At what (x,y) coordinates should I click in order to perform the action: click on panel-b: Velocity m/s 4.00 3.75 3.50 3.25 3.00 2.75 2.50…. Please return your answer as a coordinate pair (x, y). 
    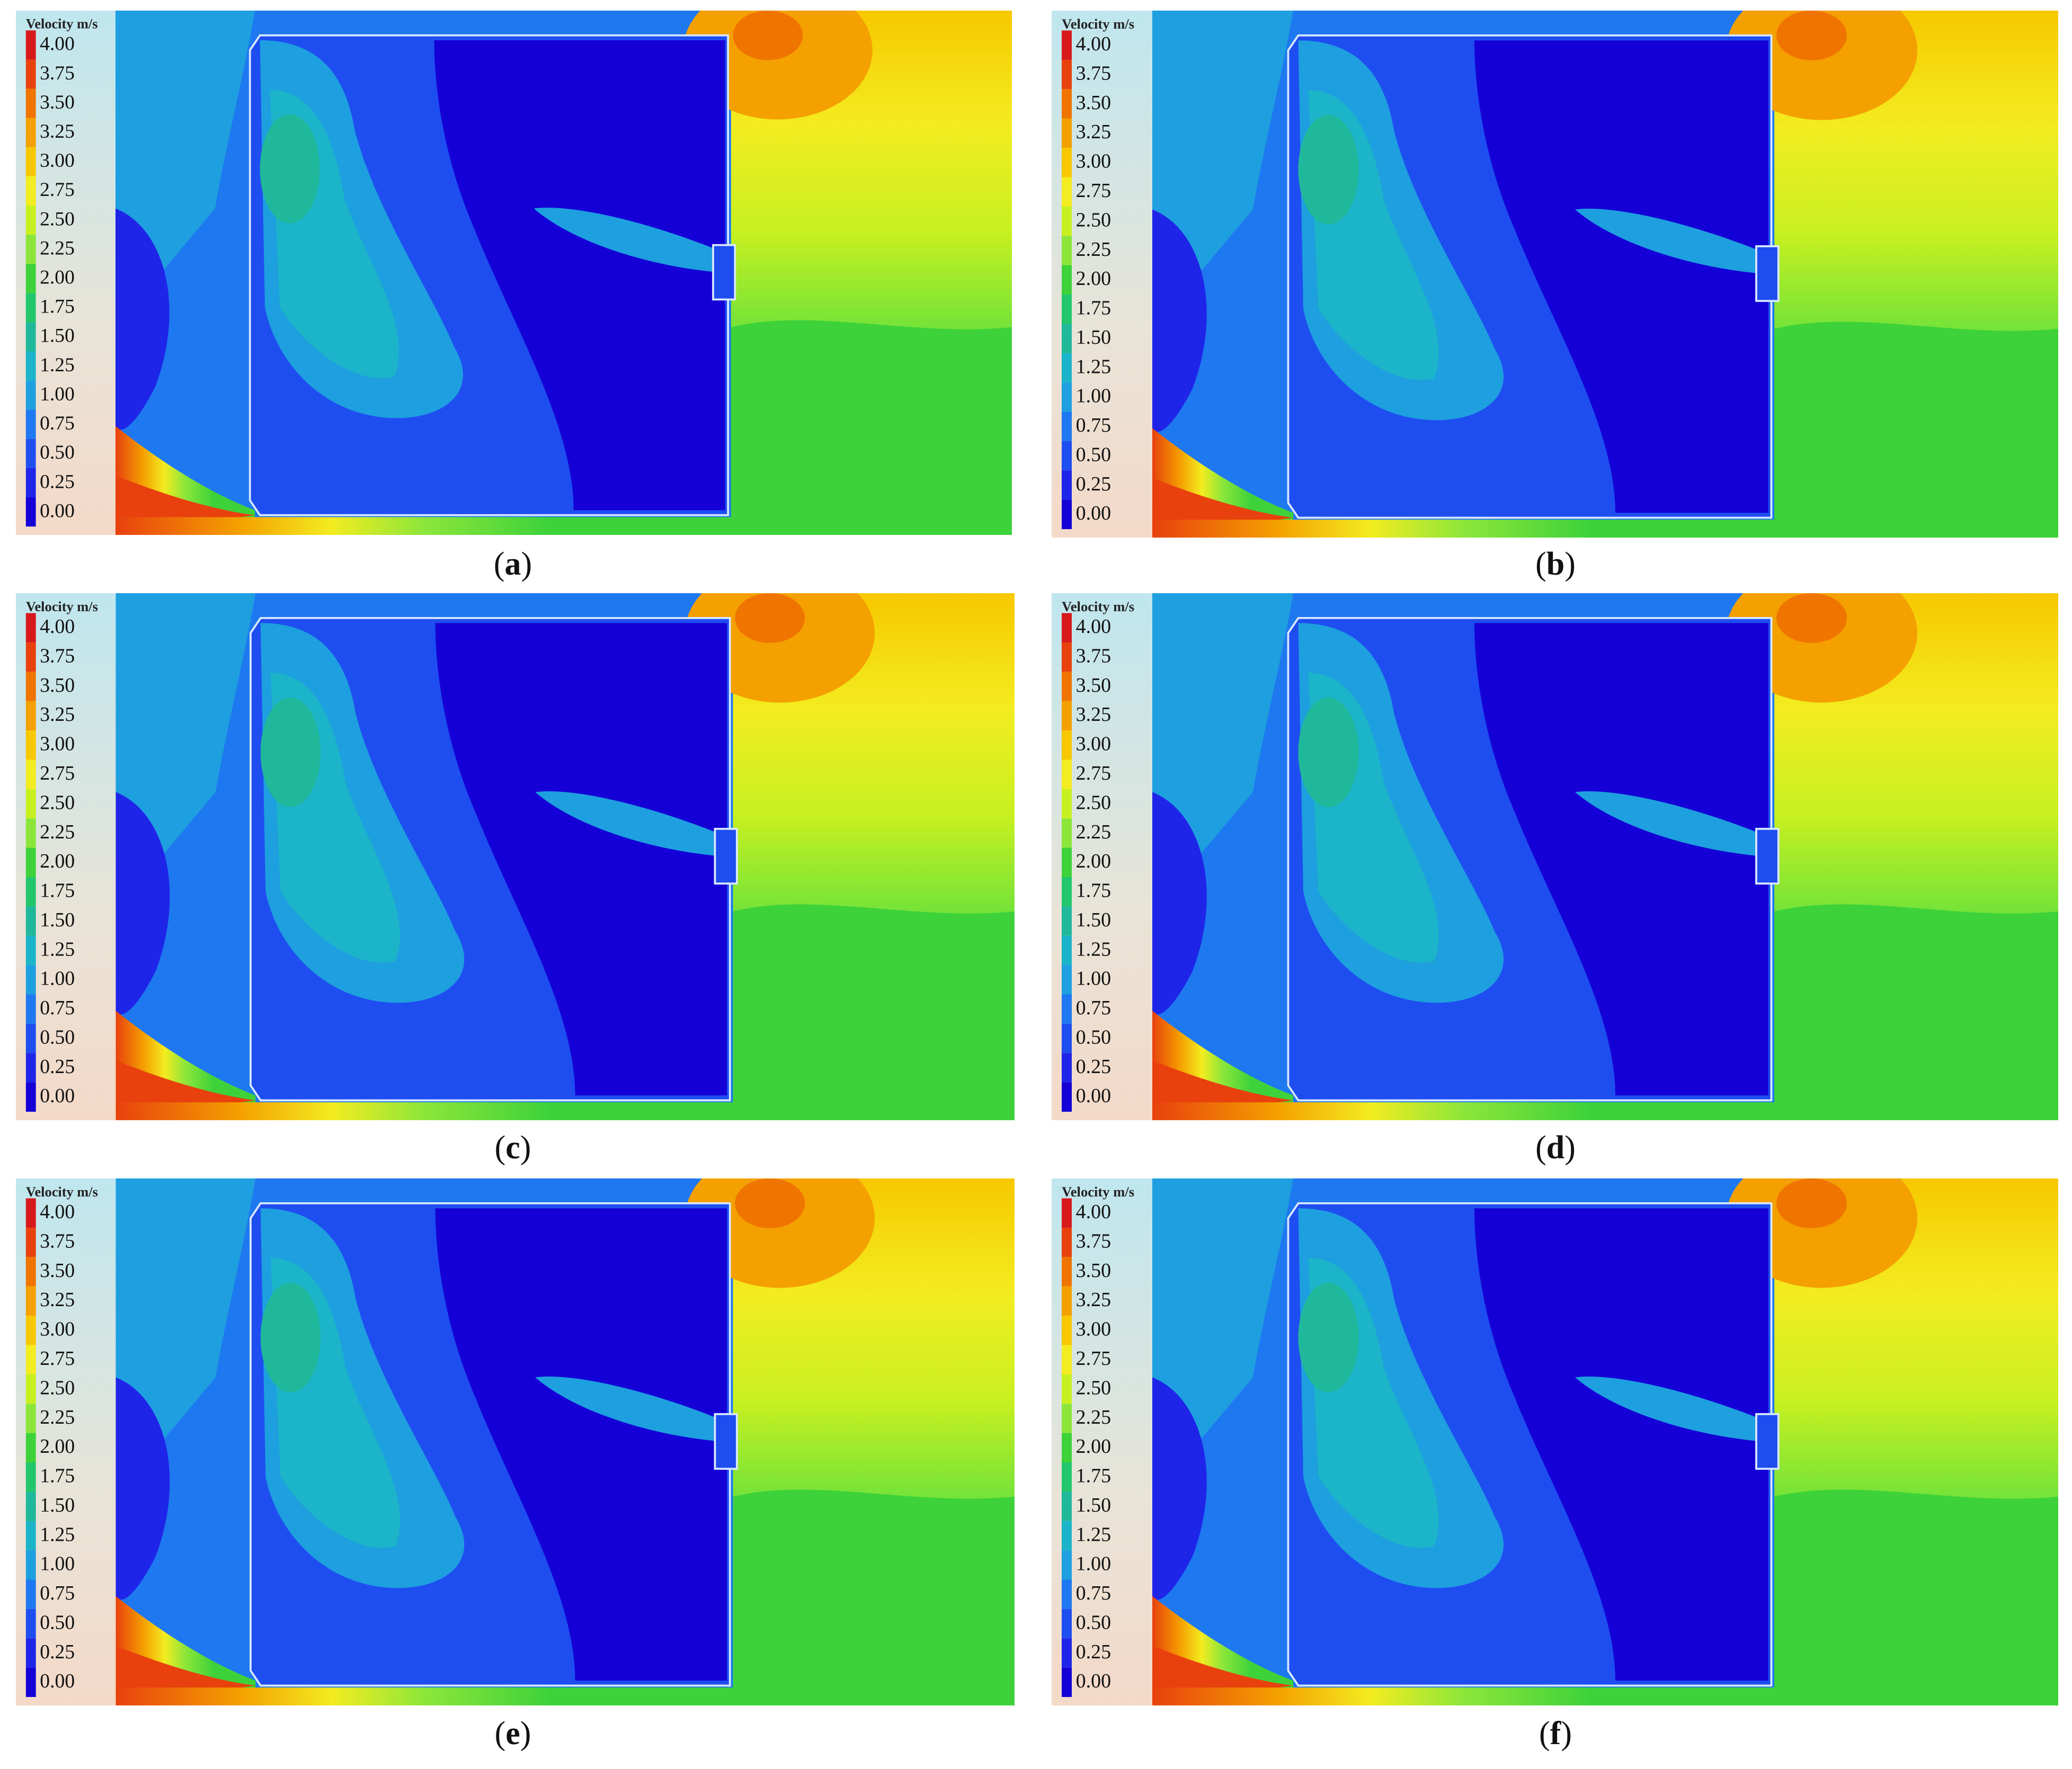
    Looking at the image, I should click on (1555, 274).